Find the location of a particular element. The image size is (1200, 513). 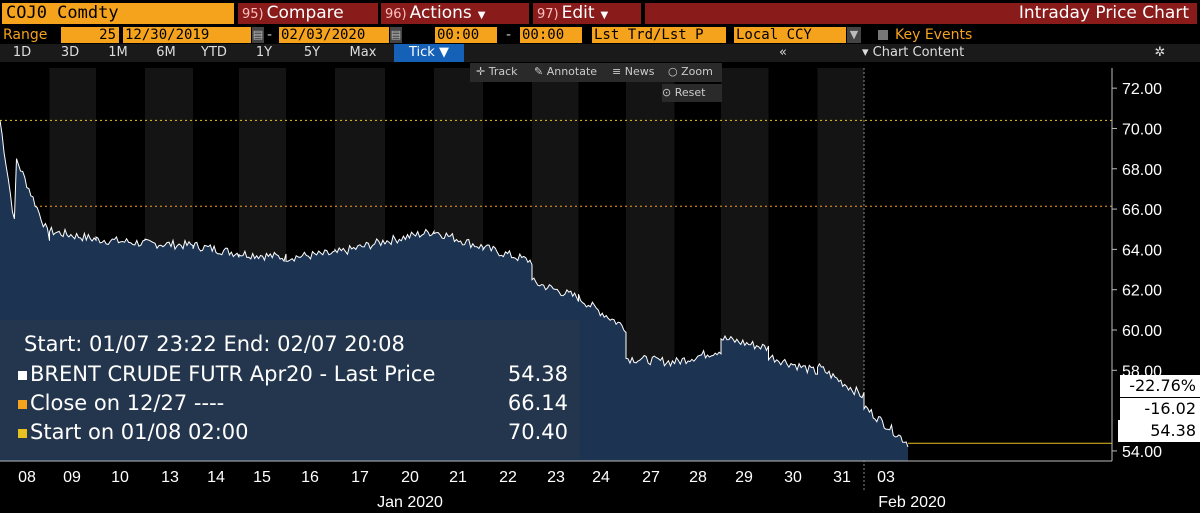

crosshair-icon: ✛ is located at coordinates (481, 71).